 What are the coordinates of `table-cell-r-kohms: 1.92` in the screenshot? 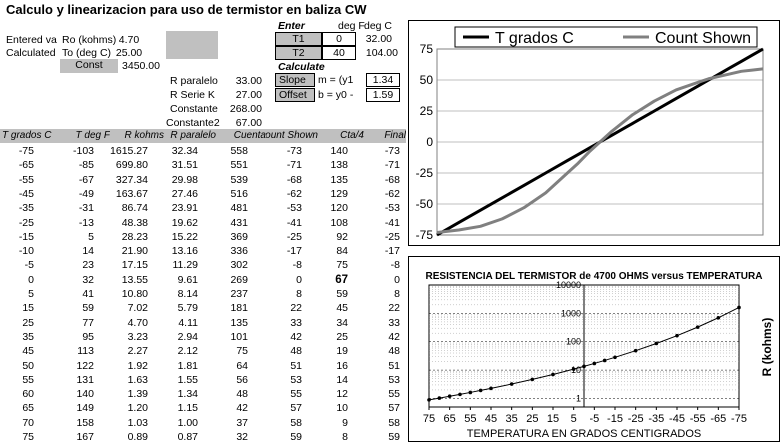 It's located at (137, 365).